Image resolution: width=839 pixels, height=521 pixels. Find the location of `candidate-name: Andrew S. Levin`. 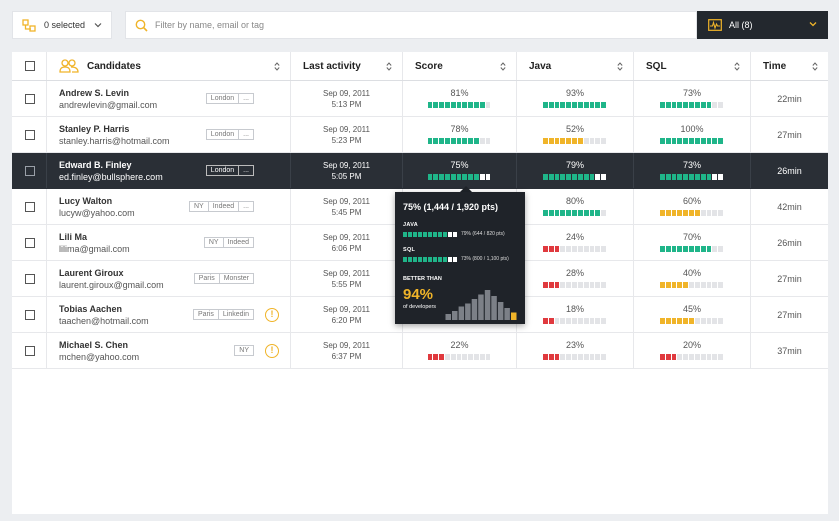

candidate-name: Andrew S. Levin is located at coordinates (94, 93).